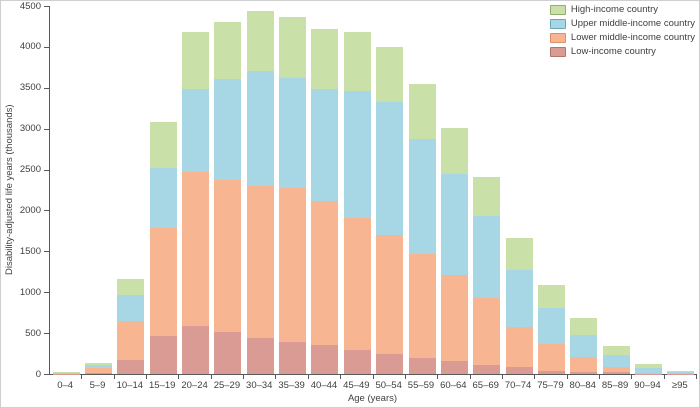 The image size is (700, 408). I want to click on bar-50–54, so click(390, 210).